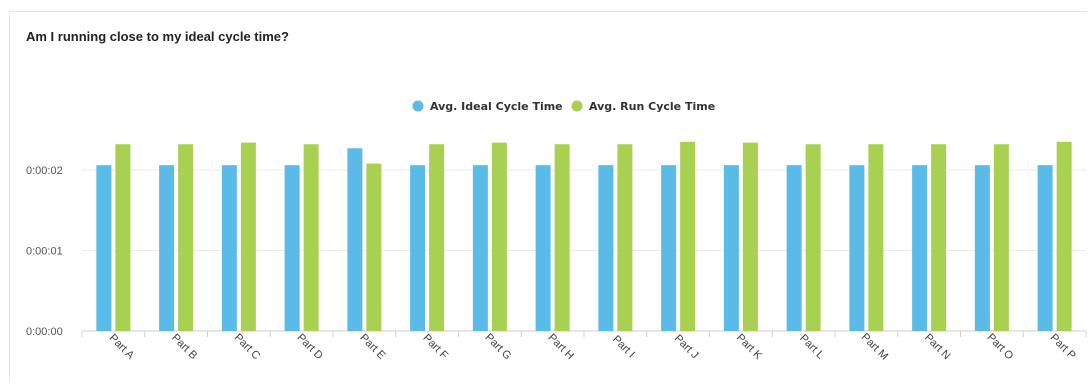  What do you see at coordinates (749, 347) in the screenshot?
I see `x-tick-label: Part K` at bounding box center [749, 347].